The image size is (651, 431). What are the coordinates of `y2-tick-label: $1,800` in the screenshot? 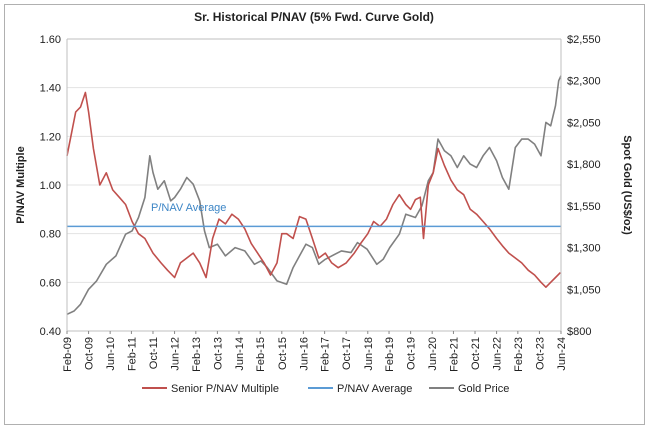 It's located at (584, 165).